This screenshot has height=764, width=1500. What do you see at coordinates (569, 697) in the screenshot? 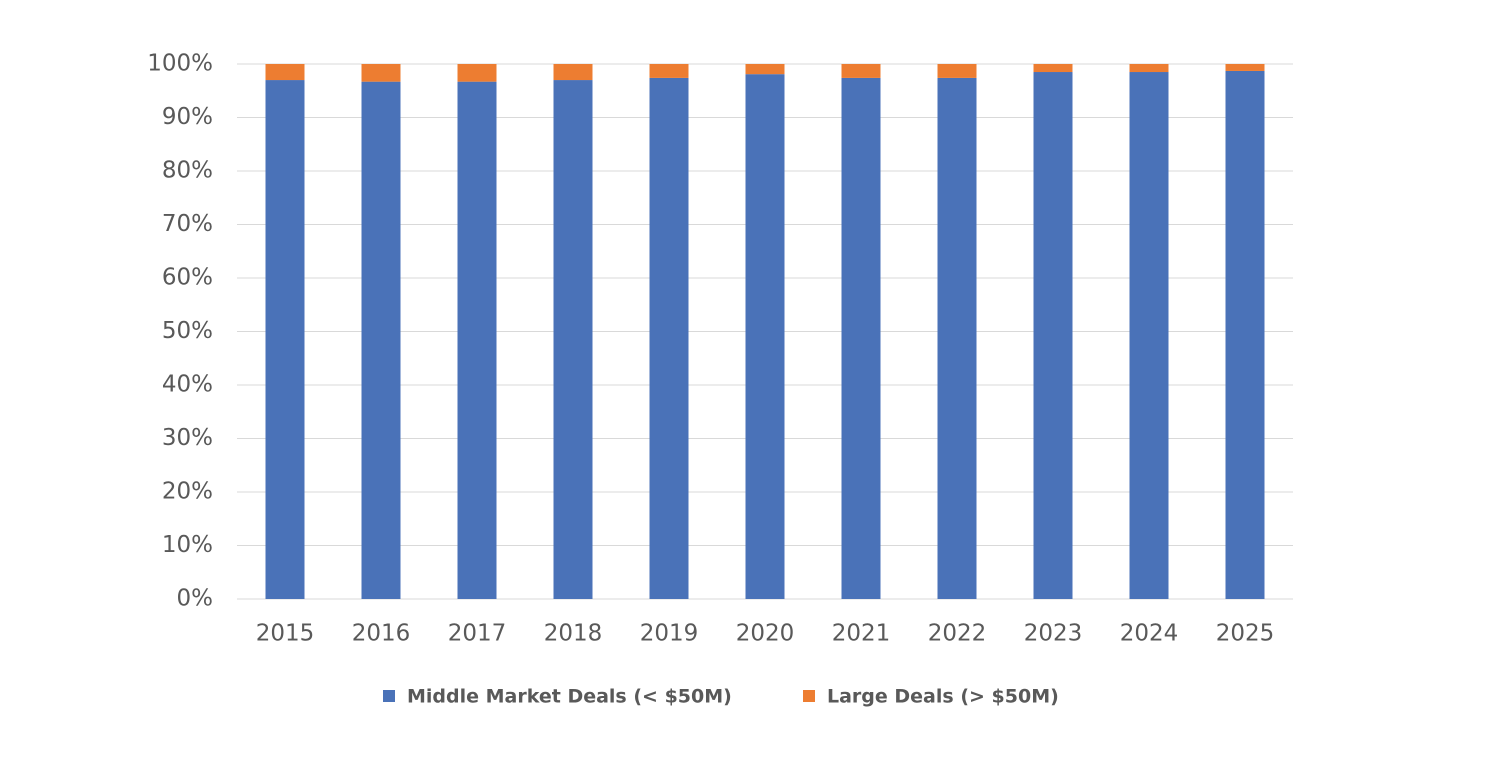
I see `legend-label: Middle Market Deals (< $50M)` at bounding box center [569, 697].